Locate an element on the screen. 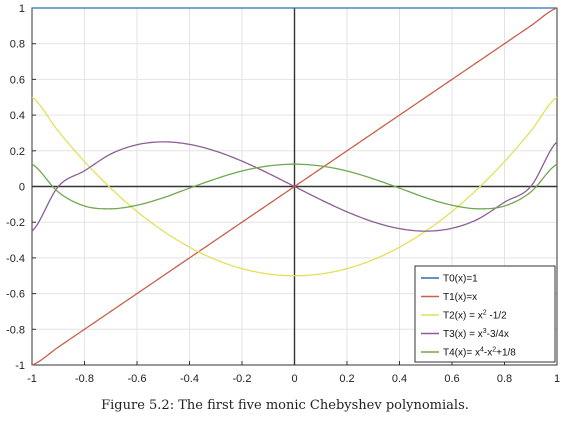 The height and width of the screenshot is (429, 570). x-tick-label: 0.2 is located at coordinates (346, 379).